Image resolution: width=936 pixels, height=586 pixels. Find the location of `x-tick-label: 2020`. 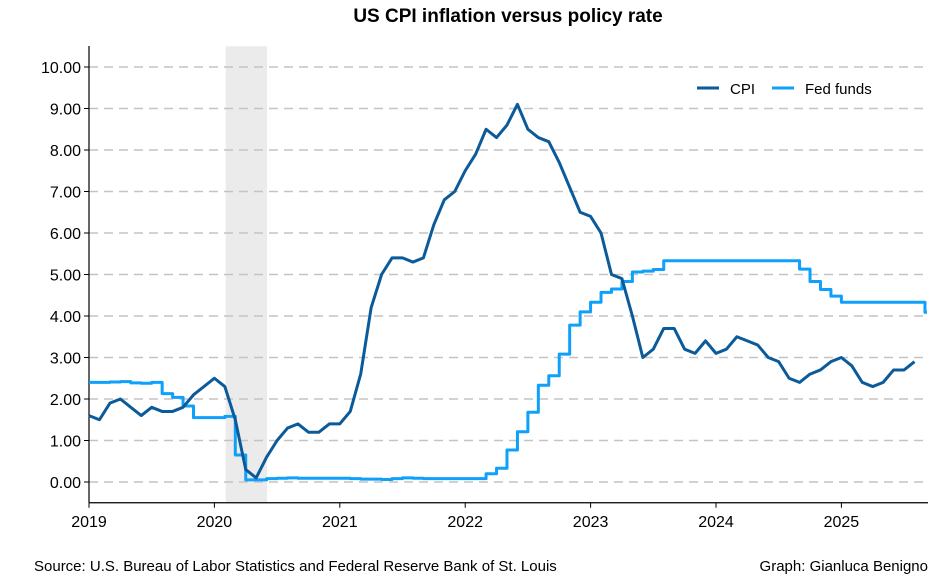

x-tick-label: 2020 is located at coordinates (215, 522).